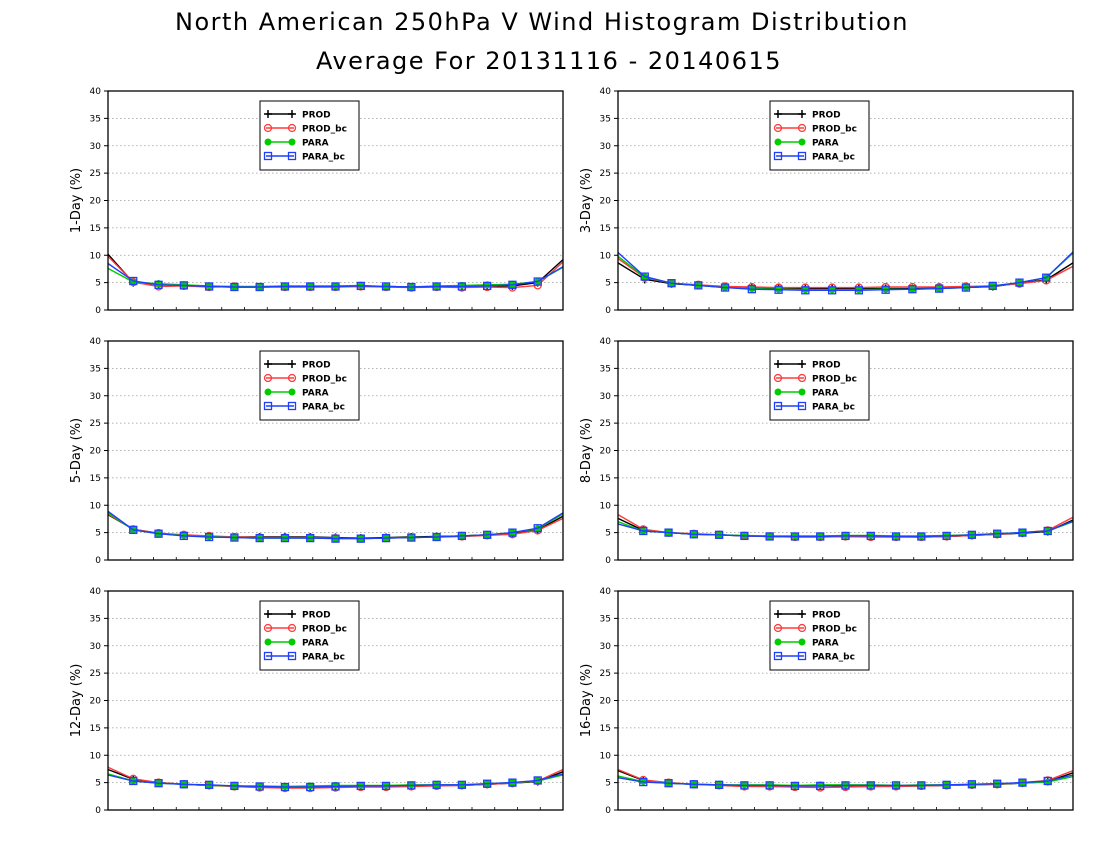 The width and height of the screenshot is (1100, 850). Describe the element at coordinates (608, 534) in the screenshot. I see `y-tick-label: 5` at that location.